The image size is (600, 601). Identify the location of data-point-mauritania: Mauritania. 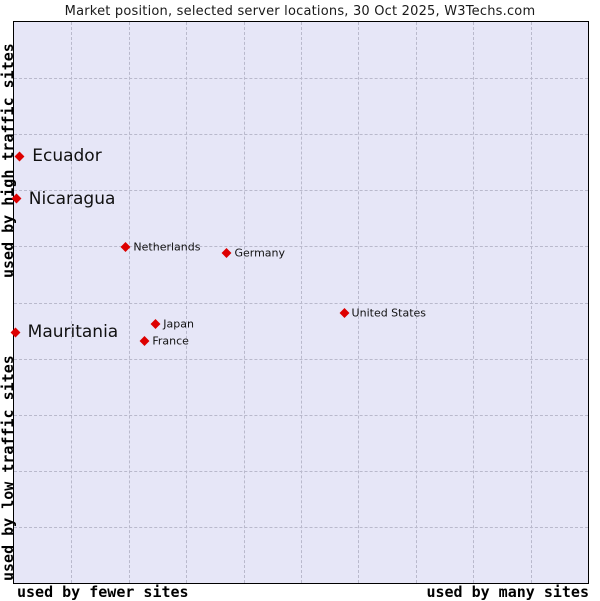
(64, 332).